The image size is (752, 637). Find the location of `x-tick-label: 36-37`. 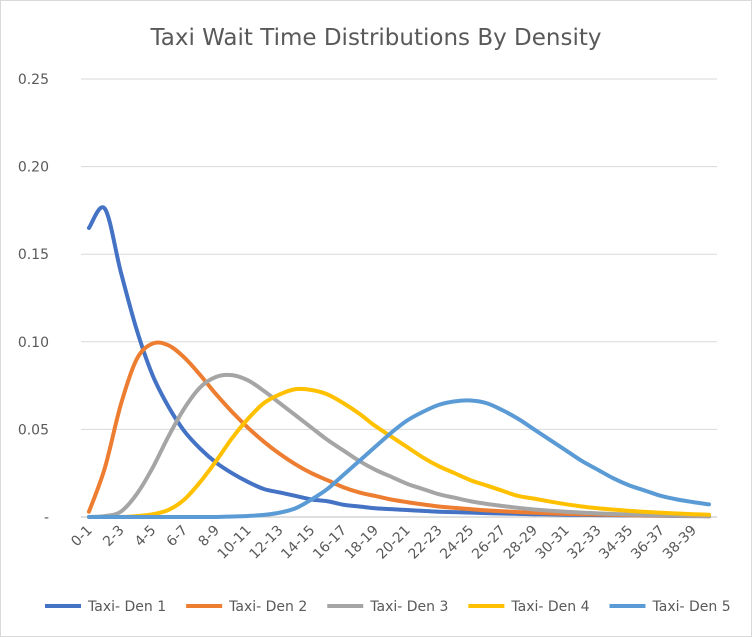

x-tick-label: 36-37 is located at coordinates (648, 543).